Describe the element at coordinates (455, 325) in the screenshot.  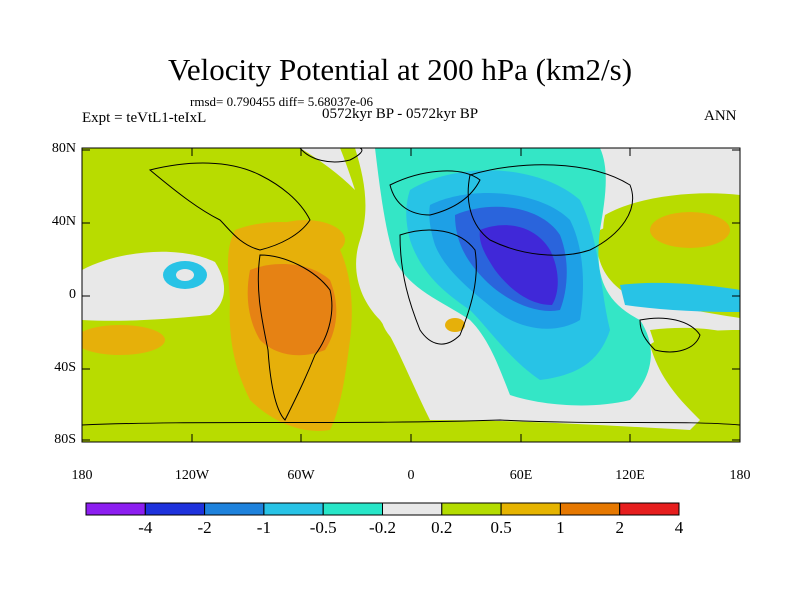
I see `high-05-southafrica` at that location.